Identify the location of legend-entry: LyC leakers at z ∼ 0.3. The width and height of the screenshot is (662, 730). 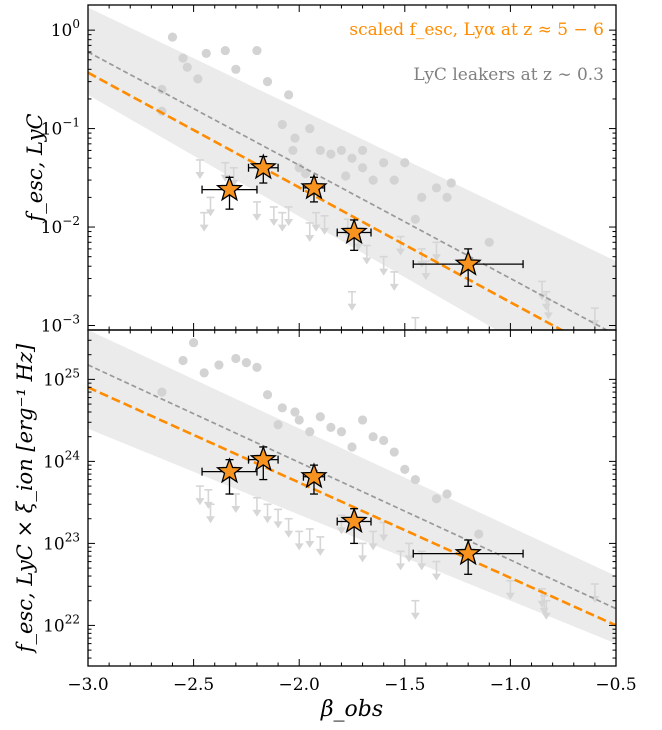
(508, 75).